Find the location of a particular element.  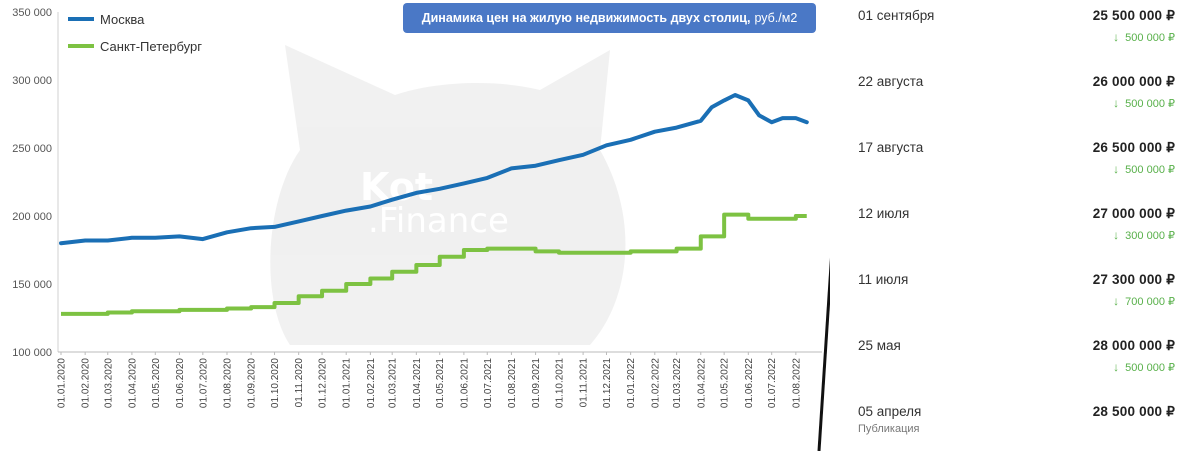

x-tick-label: 01.07.2021 is located at coordinates (488, 383).